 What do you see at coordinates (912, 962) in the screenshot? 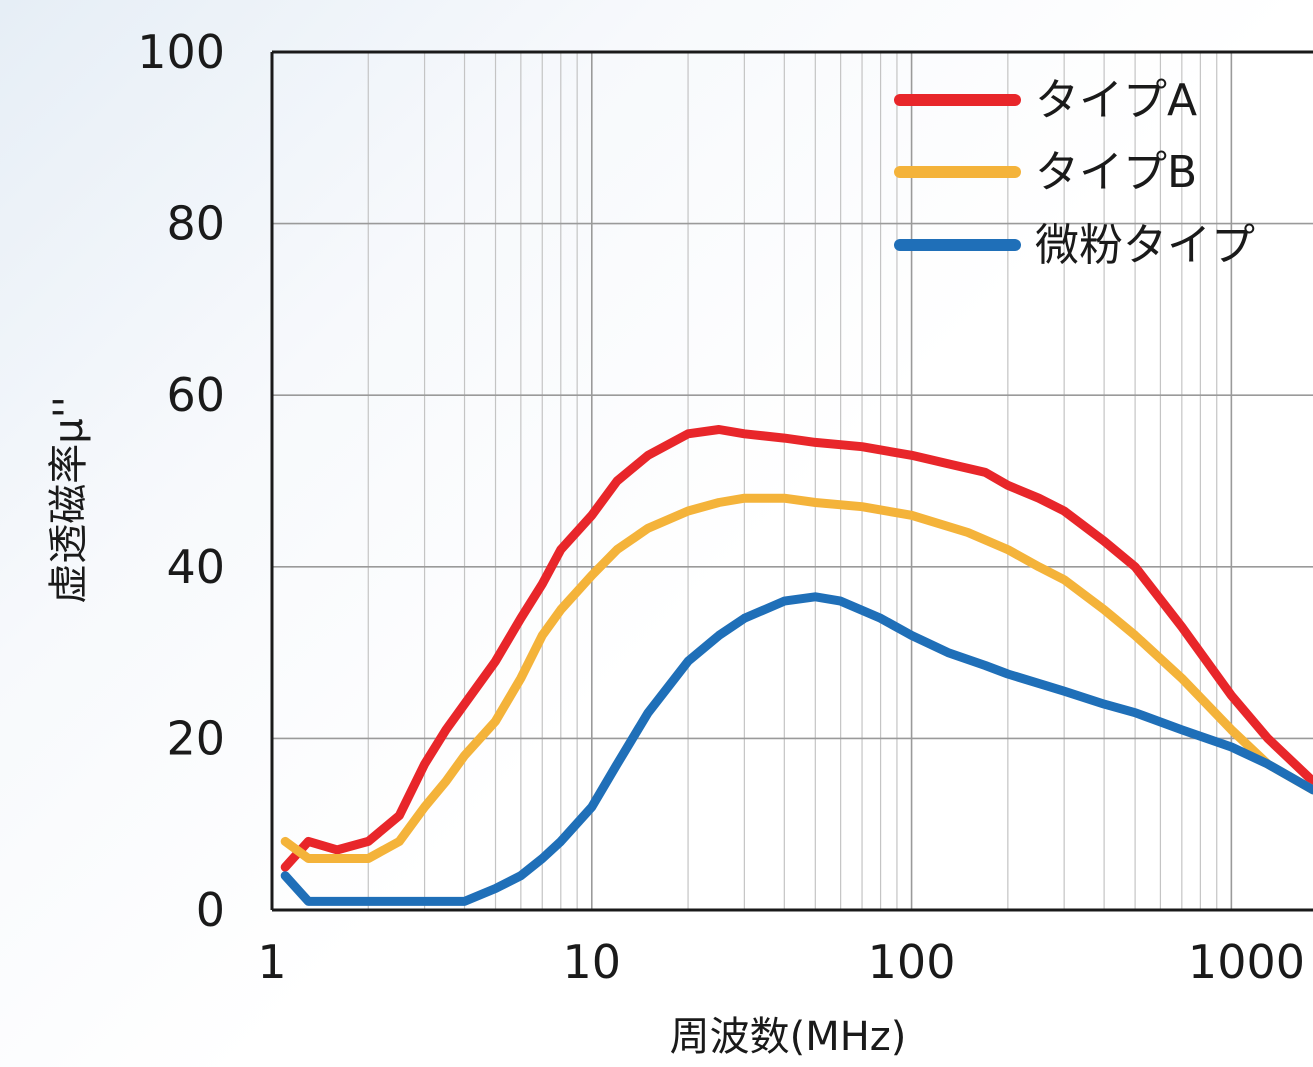
I see `x-tick-label: 100` at bounding box center [912, 962].